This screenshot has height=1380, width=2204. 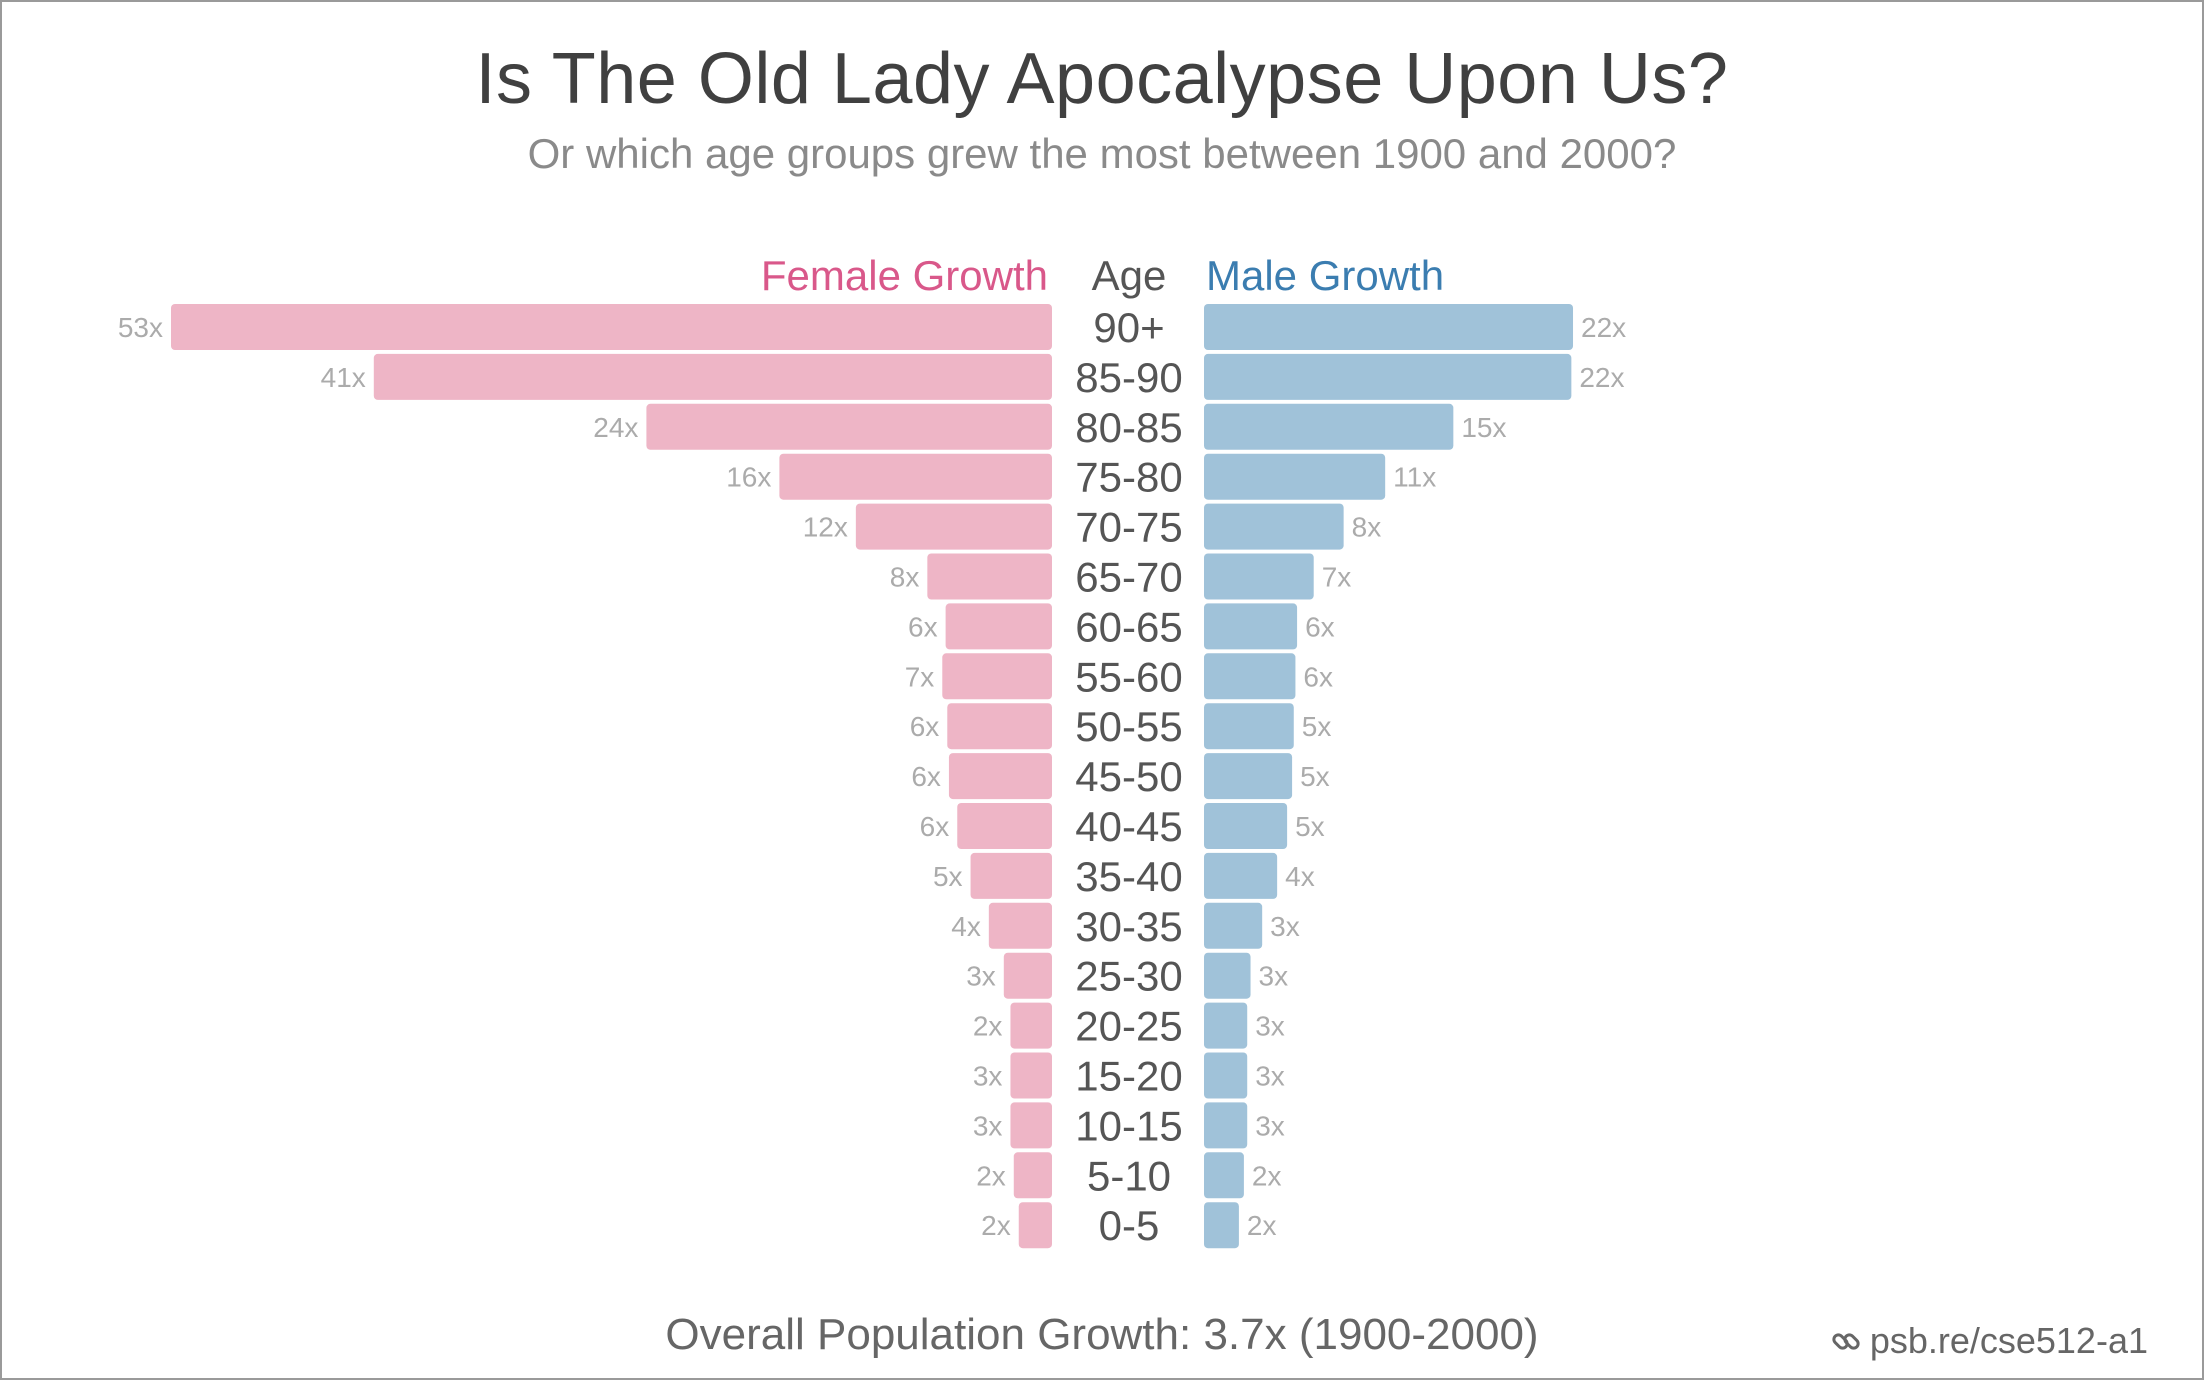 I want to click on male-value-label: 15x, so click(x=1483, y=427).